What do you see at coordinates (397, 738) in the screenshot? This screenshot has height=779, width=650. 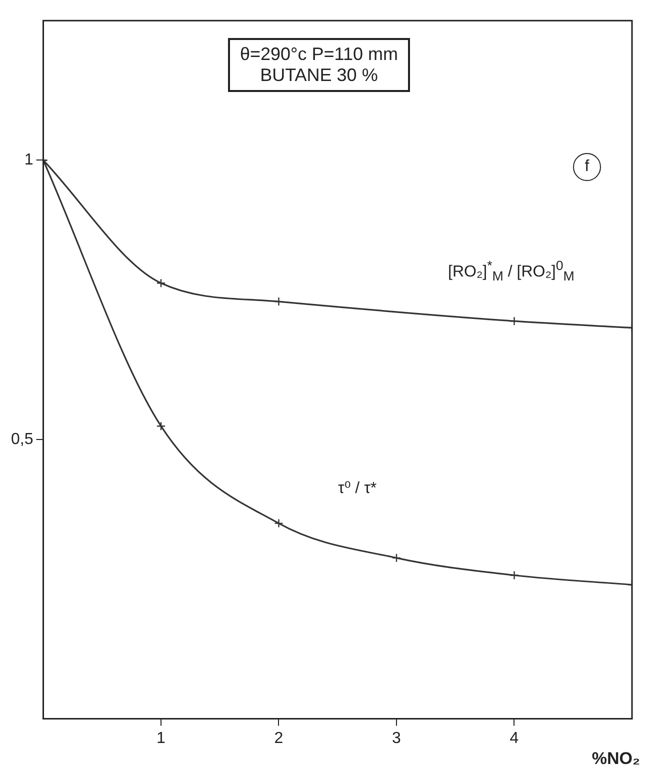 I see `x-tick-label: 3` at bounding box center [397, 738].